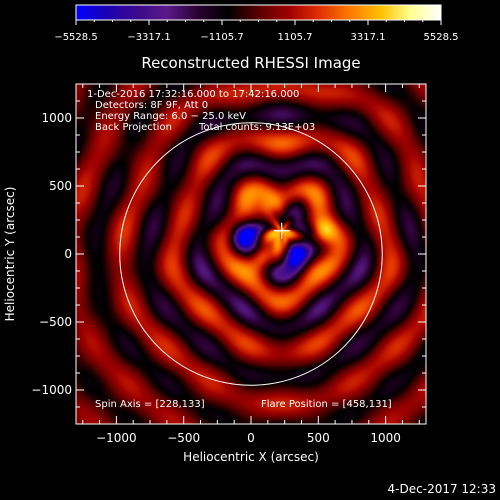 This screenshot has height=500, width=500. Describe the element at coordinates (193, 94) in the screenshot. I see `time-range-text: 1-Dec-2016 17:32:16.000 to 17:42:16.000` at that location.